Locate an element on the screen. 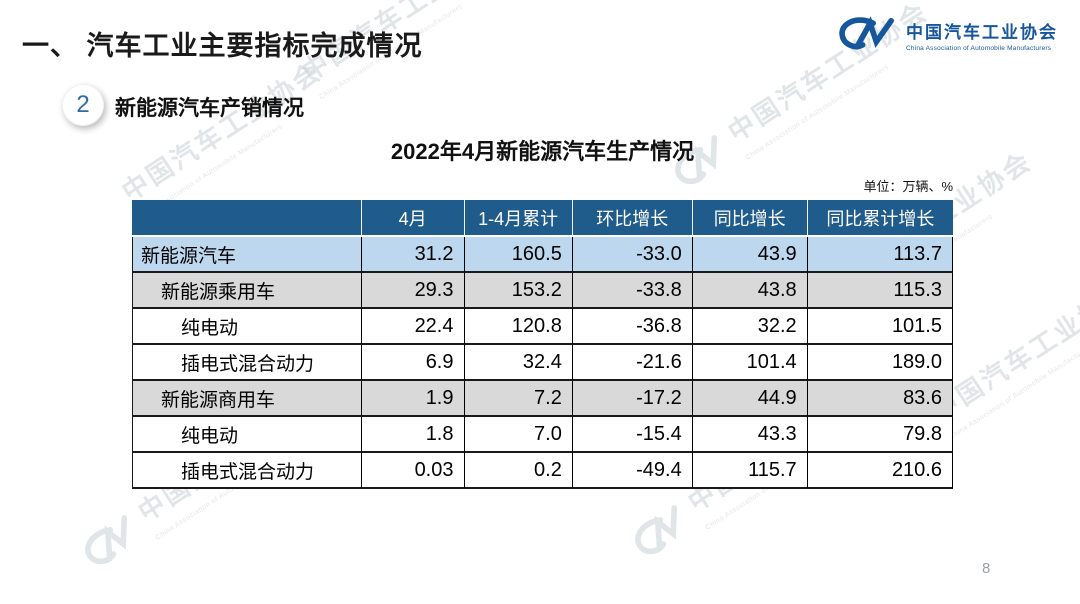  value-cell: 43.9 is located at coordinates (750, 255).